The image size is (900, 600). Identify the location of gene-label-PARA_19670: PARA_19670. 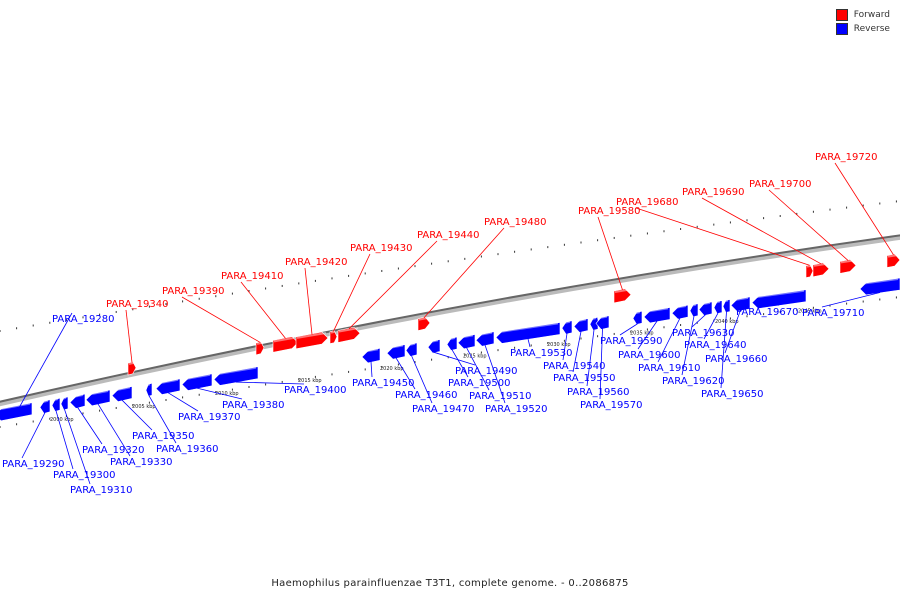
(767, 312).